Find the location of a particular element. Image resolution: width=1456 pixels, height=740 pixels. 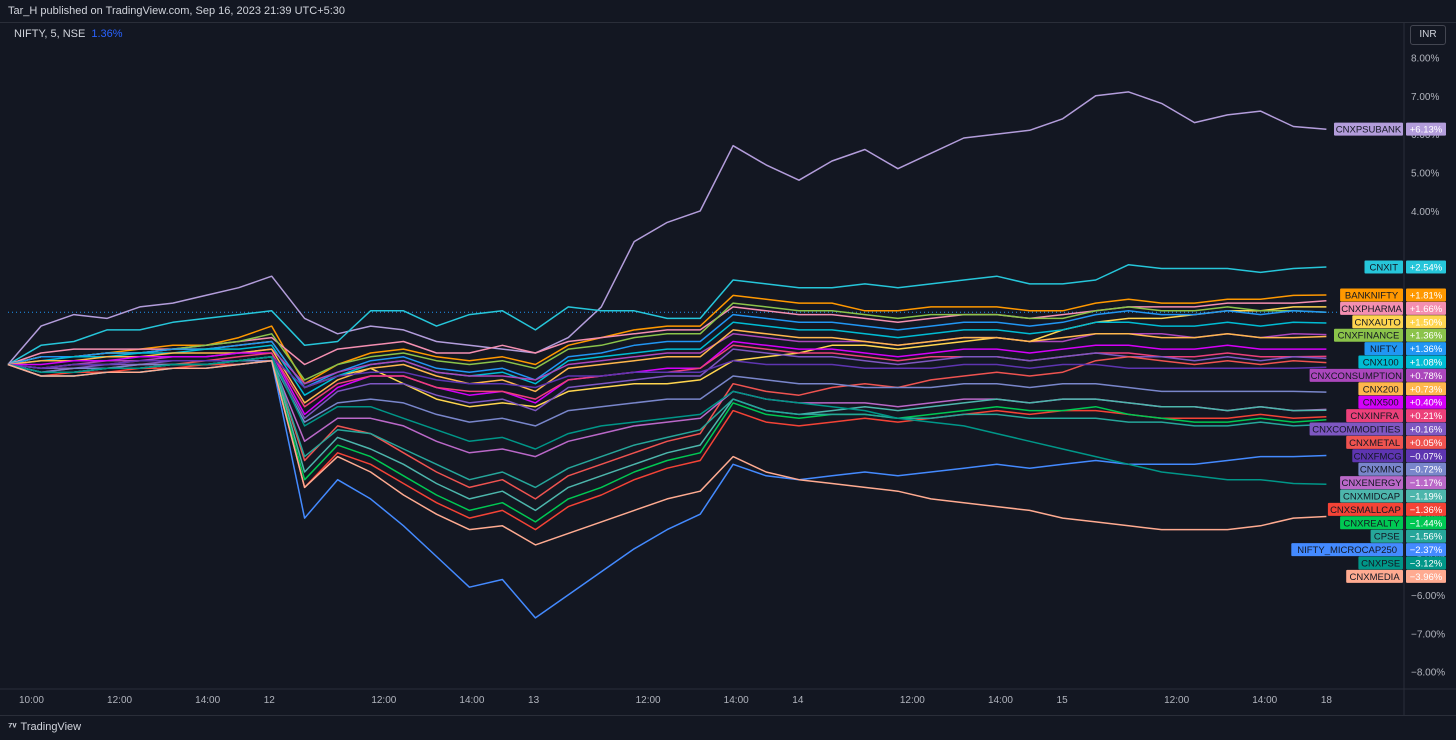

series-value-label: +1.81% is located at coordinates (1426, 296).